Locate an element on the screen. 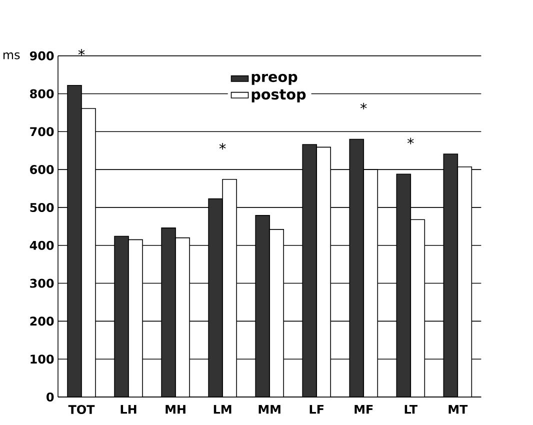 This screenshot has width=533, height=425. y-axis-title: ms is located at coordinates (11, 56).